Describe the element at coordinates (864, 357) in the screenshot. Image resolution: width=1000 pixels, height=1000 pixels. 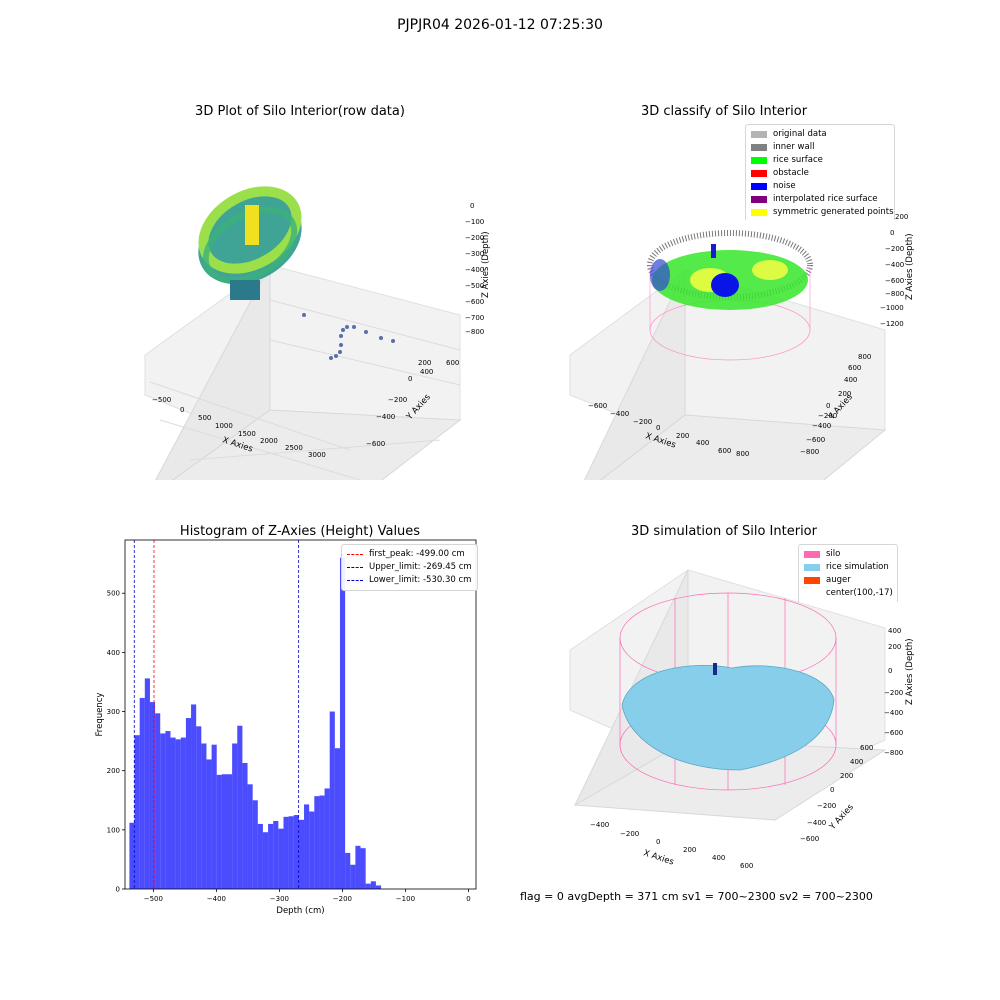
I see `svg-text: 800` at that location.